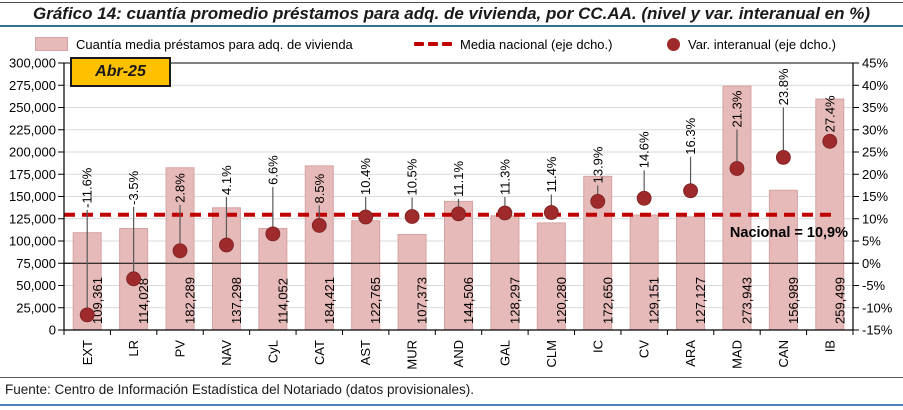 The image size is (903, 410). Describe the element at coordinates (36, 285) in the screenshot. I see `left-axis-label: 50,000` at that location.